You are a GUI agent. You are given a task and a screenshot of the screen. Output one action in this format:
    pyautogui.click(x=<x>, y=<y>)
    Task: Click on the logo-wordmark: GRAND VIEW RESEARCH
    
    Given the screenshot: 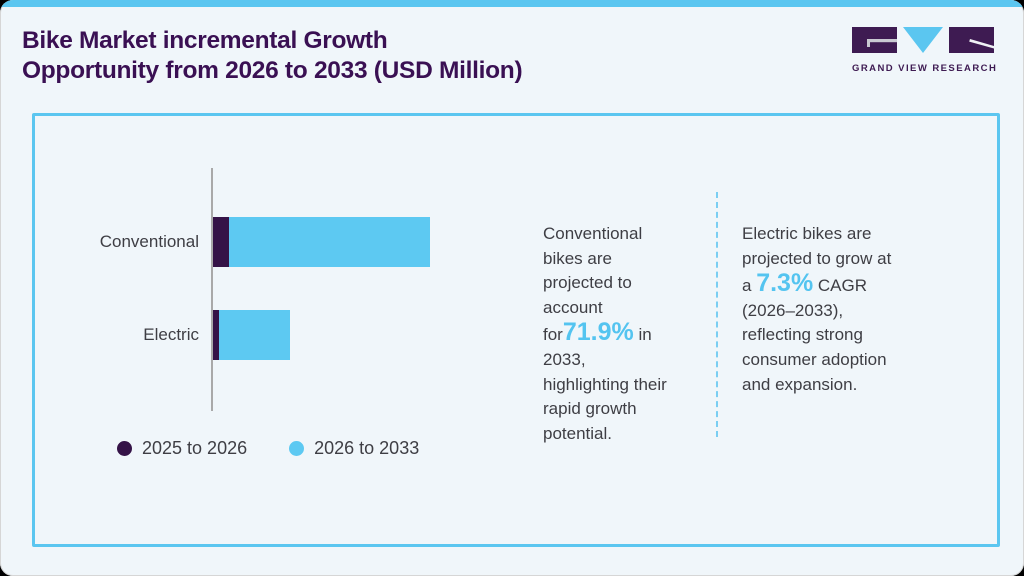 What is the action you would take?
    pyautogui.click(x=925, y=68)
    